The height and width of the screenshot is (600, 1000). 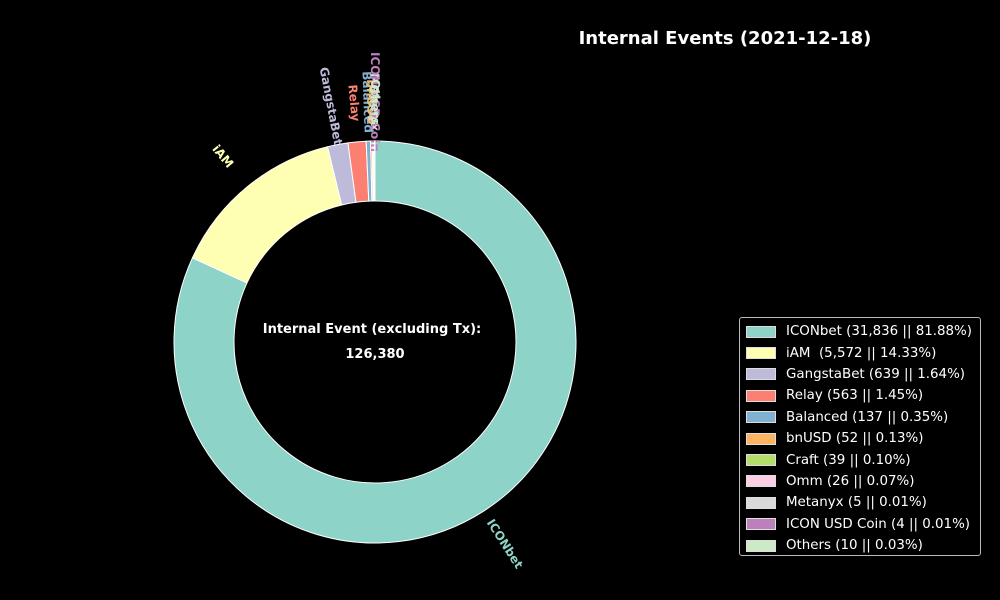 What do you see at coordinates (848, 460) in the screenshot?
I see `legend-label: Craft (39 || 0.10%)` at bounding box center [848, 460].